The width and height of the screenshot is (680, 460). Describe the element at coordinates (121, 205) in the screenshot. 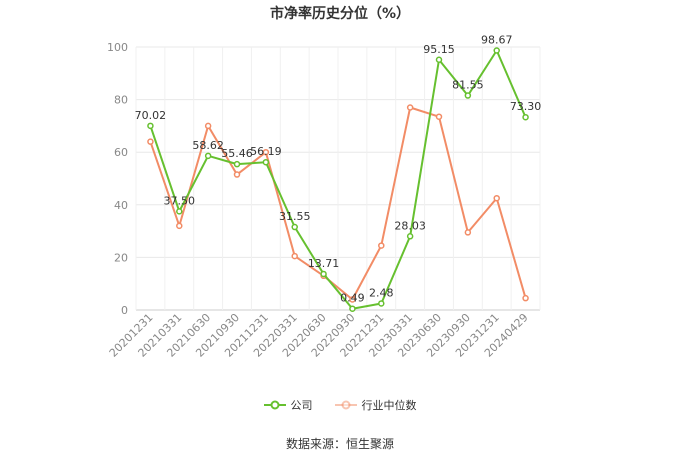

I see `y-tick-label: 40` at that location.